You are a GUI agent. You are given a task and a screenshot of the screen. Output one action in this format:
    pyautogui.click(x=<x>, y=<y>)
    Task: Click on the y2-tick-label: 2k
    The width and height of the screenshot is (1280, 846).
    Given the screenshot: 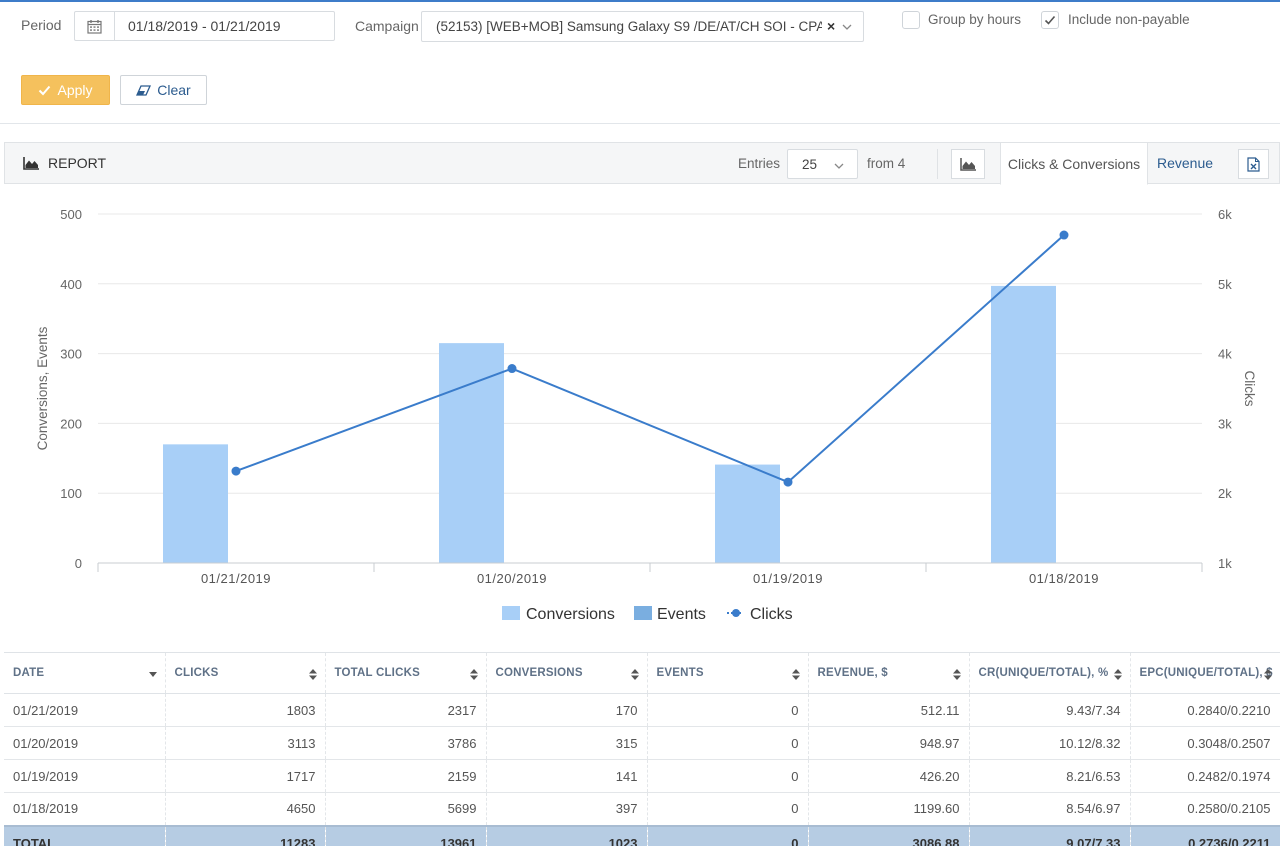 What is the action you would take?
    pyautogui.click(x=1225, y=493)
    